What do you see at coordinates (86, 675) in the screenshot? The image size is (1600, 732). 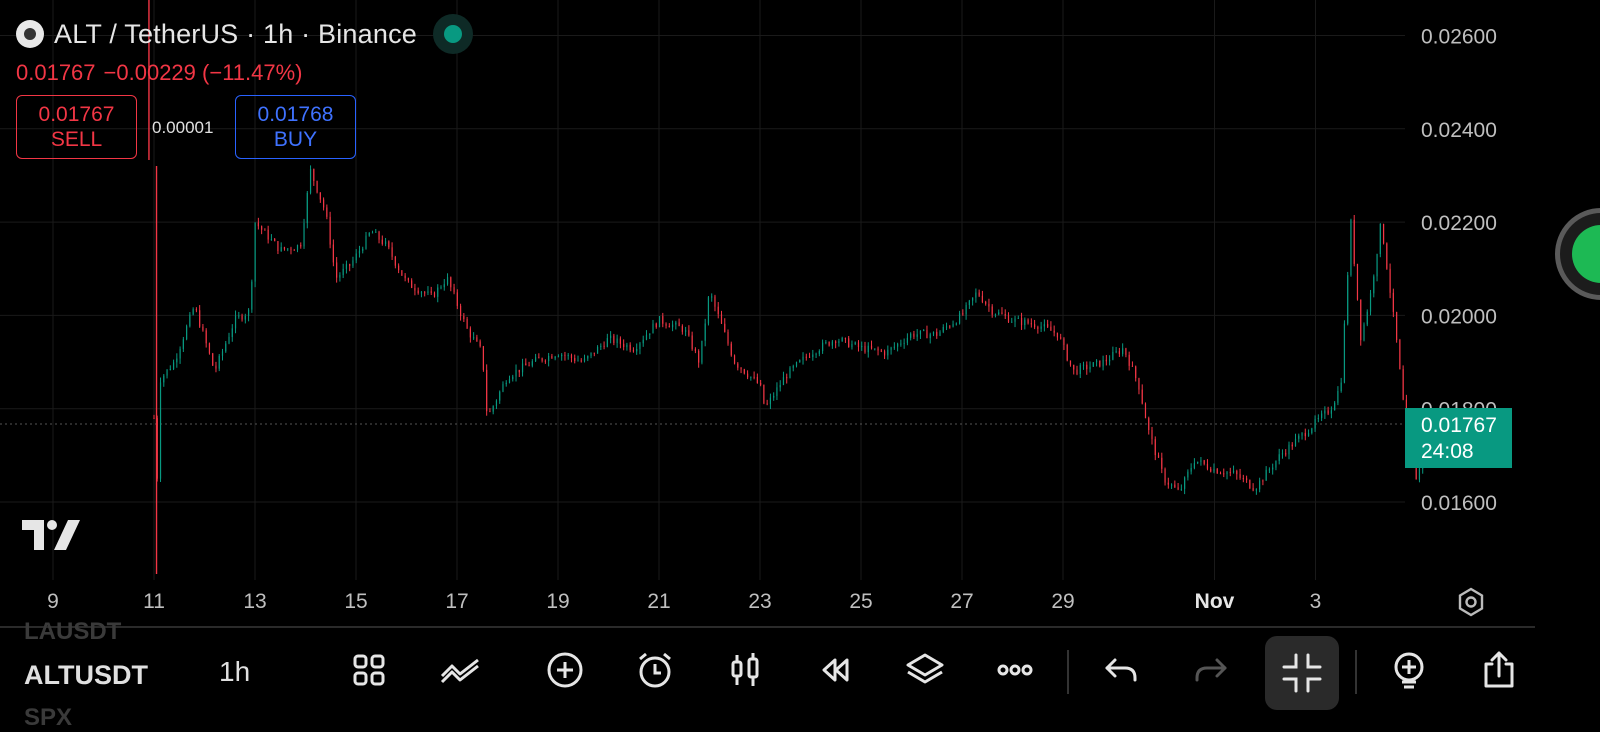 I see `symbol-selector: ALTUSDT` at bounding box center [86, 675].